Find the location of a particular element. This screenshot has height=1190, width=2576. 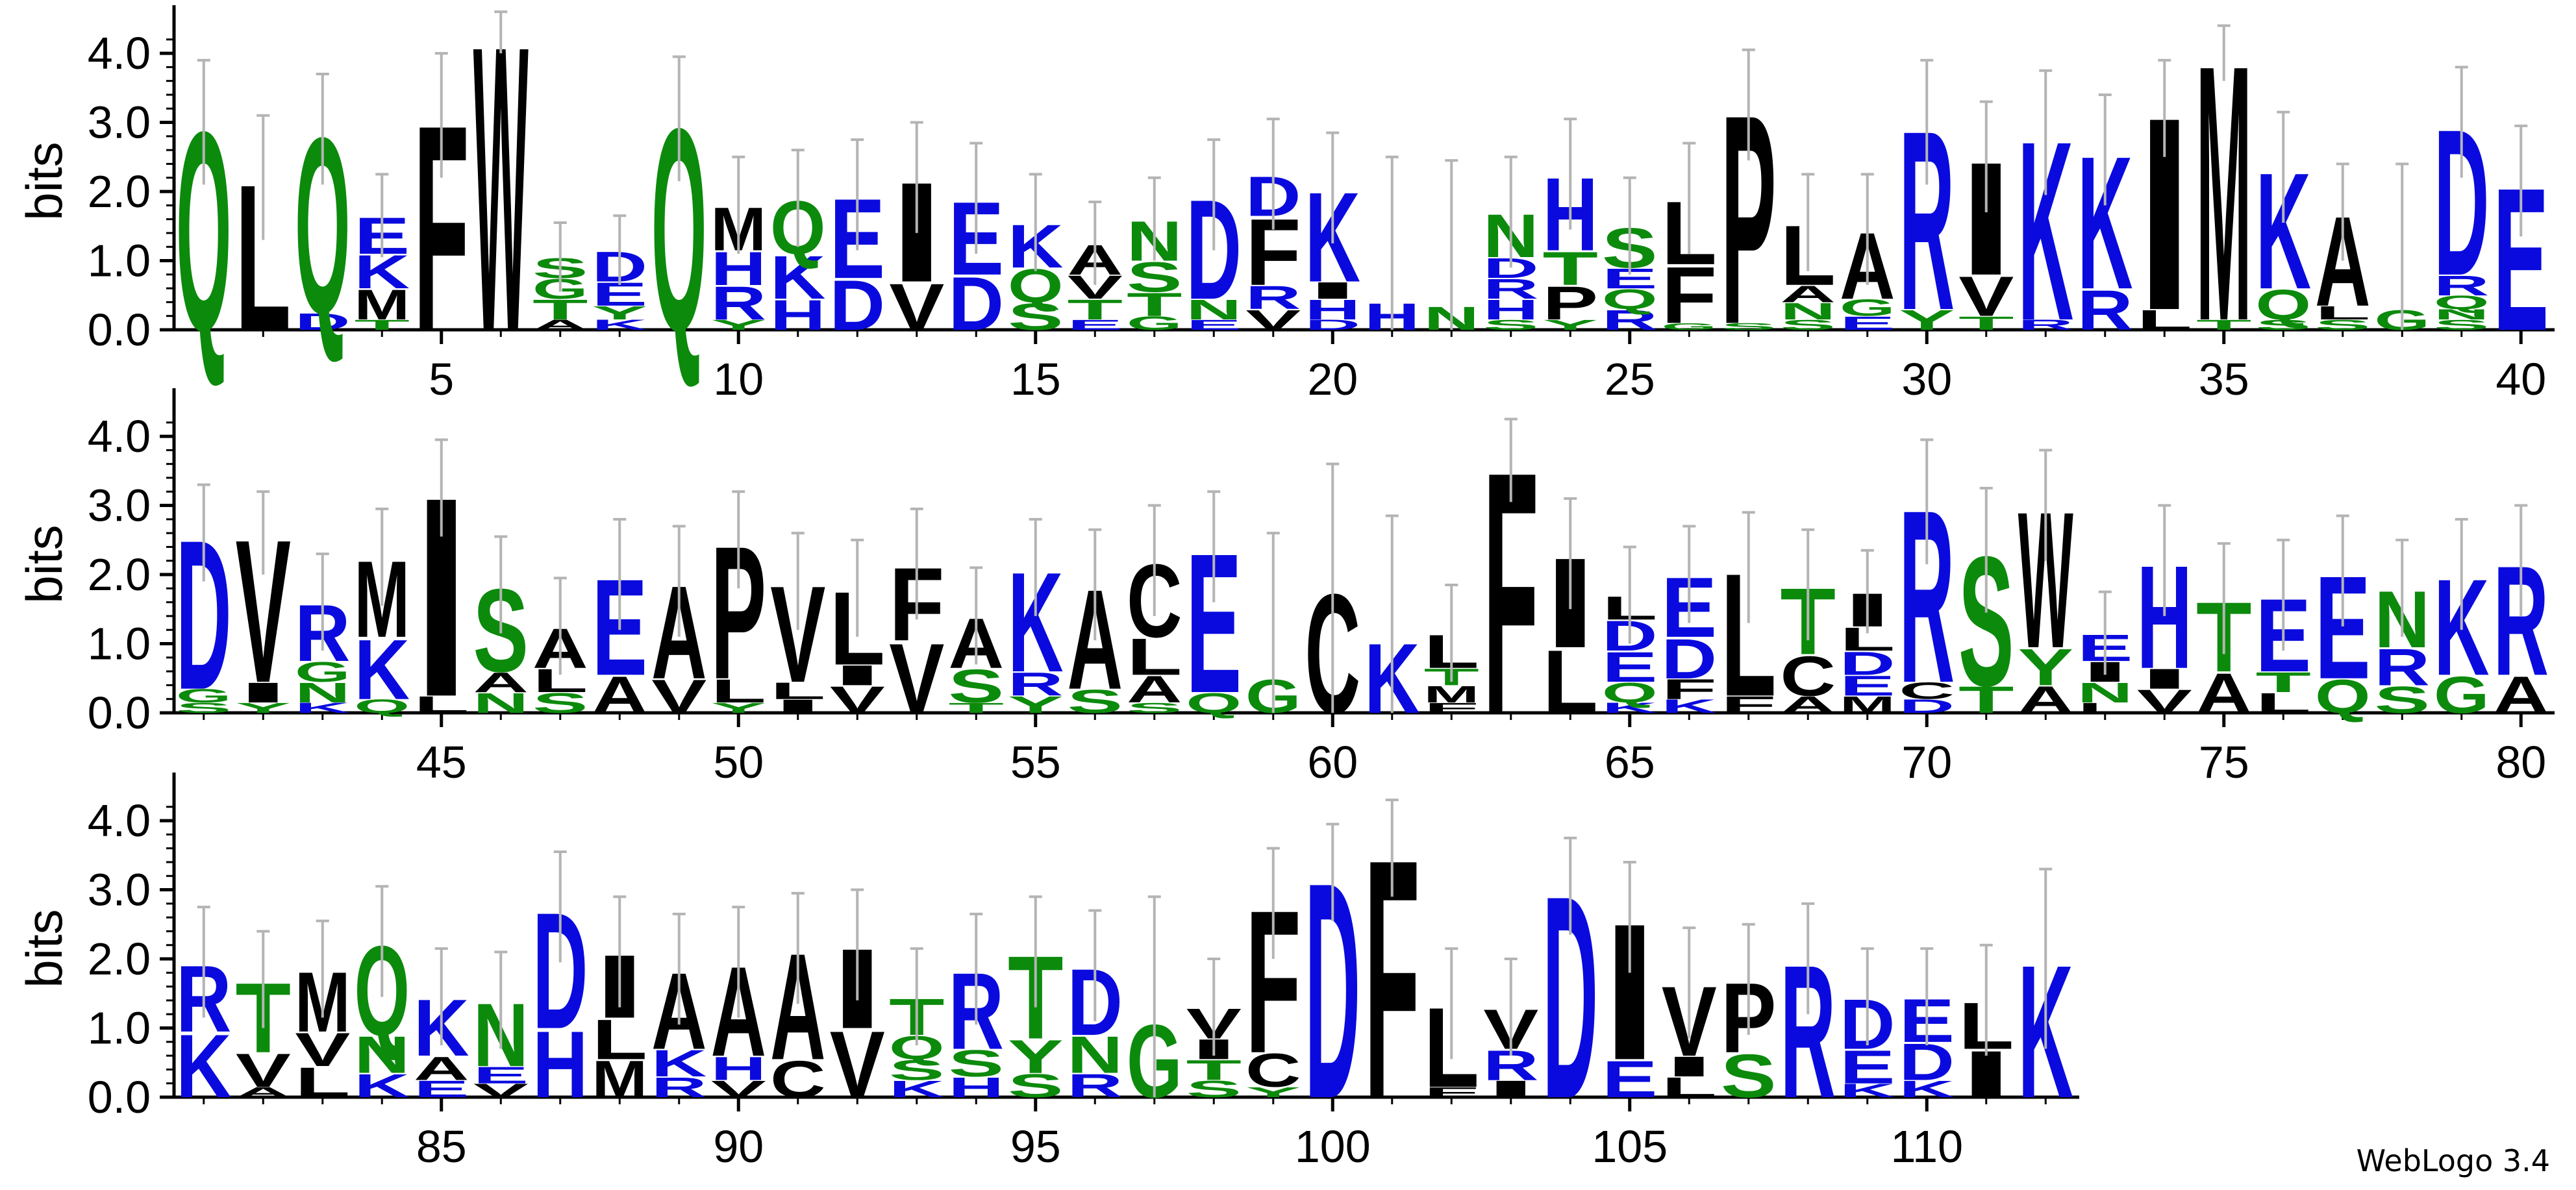

logo-column-83: LVM is located at coordinates (322, 1012).